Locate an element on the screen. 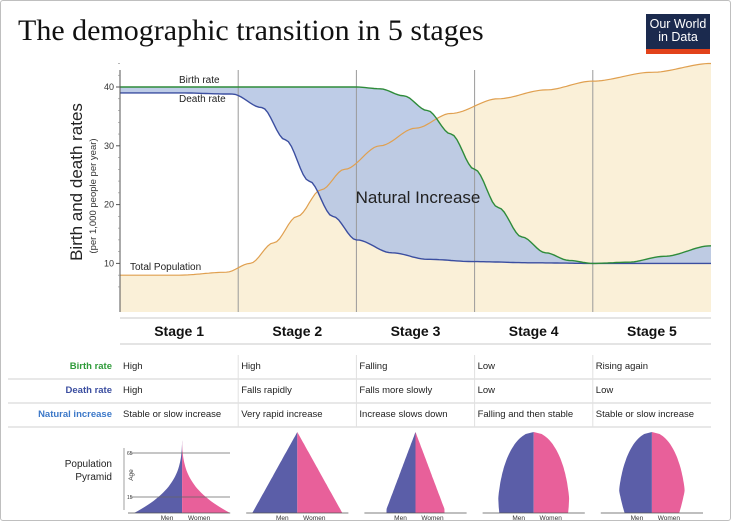 This screenshot has width=731, height=521. row-label-death: Death rate is located at coordinates (89, 390).